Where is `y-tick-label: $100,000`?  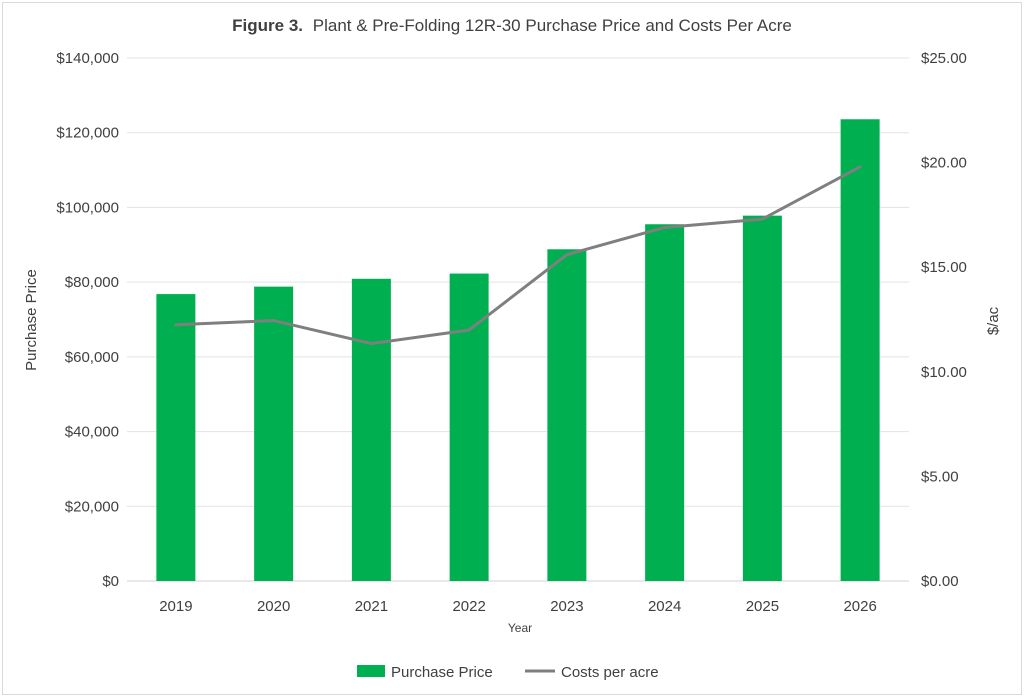
y-tick-label: $100,000 is located at coordinates (87, 207).